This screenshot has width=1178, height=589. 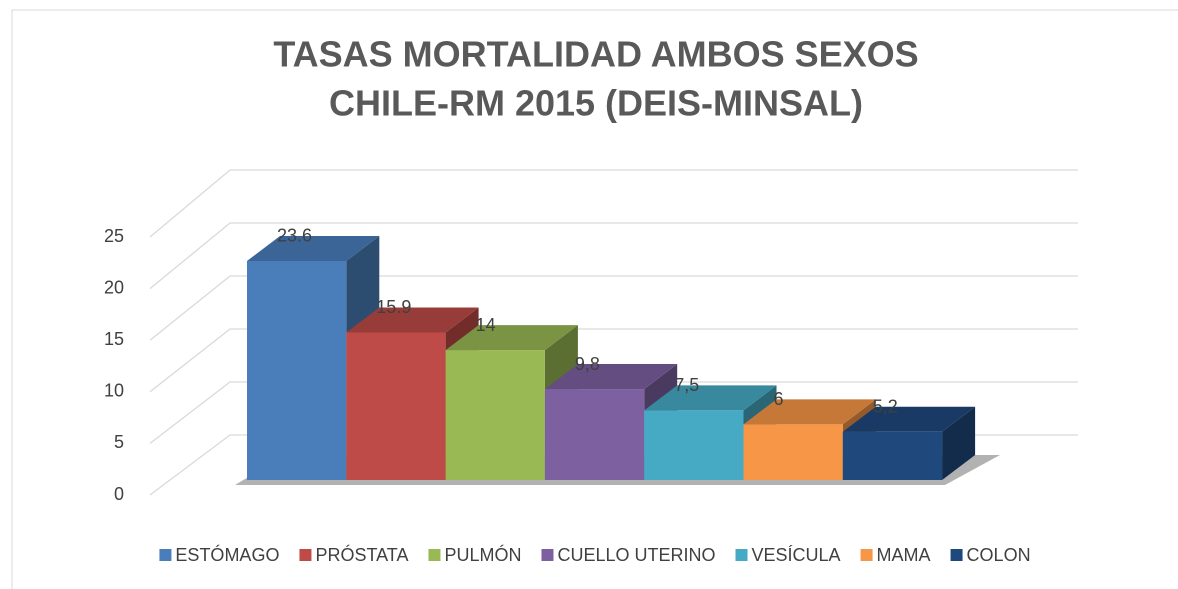 What do you see at coordinates (294, 236) in the screenshot?
I see `data-label: 23.6` at bounding box center [294, 236].